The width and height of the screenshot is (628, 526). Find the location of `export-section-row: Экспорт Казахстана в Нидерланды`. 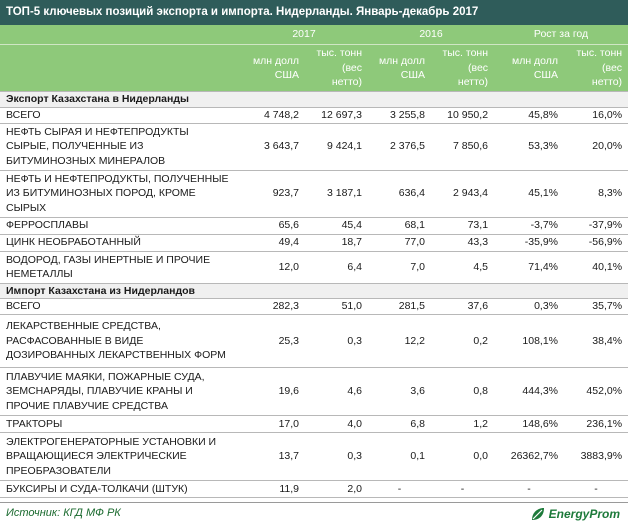

export-section-row: Экспорт Казахстана в Нидерланды is located at coordinates (314, 99).